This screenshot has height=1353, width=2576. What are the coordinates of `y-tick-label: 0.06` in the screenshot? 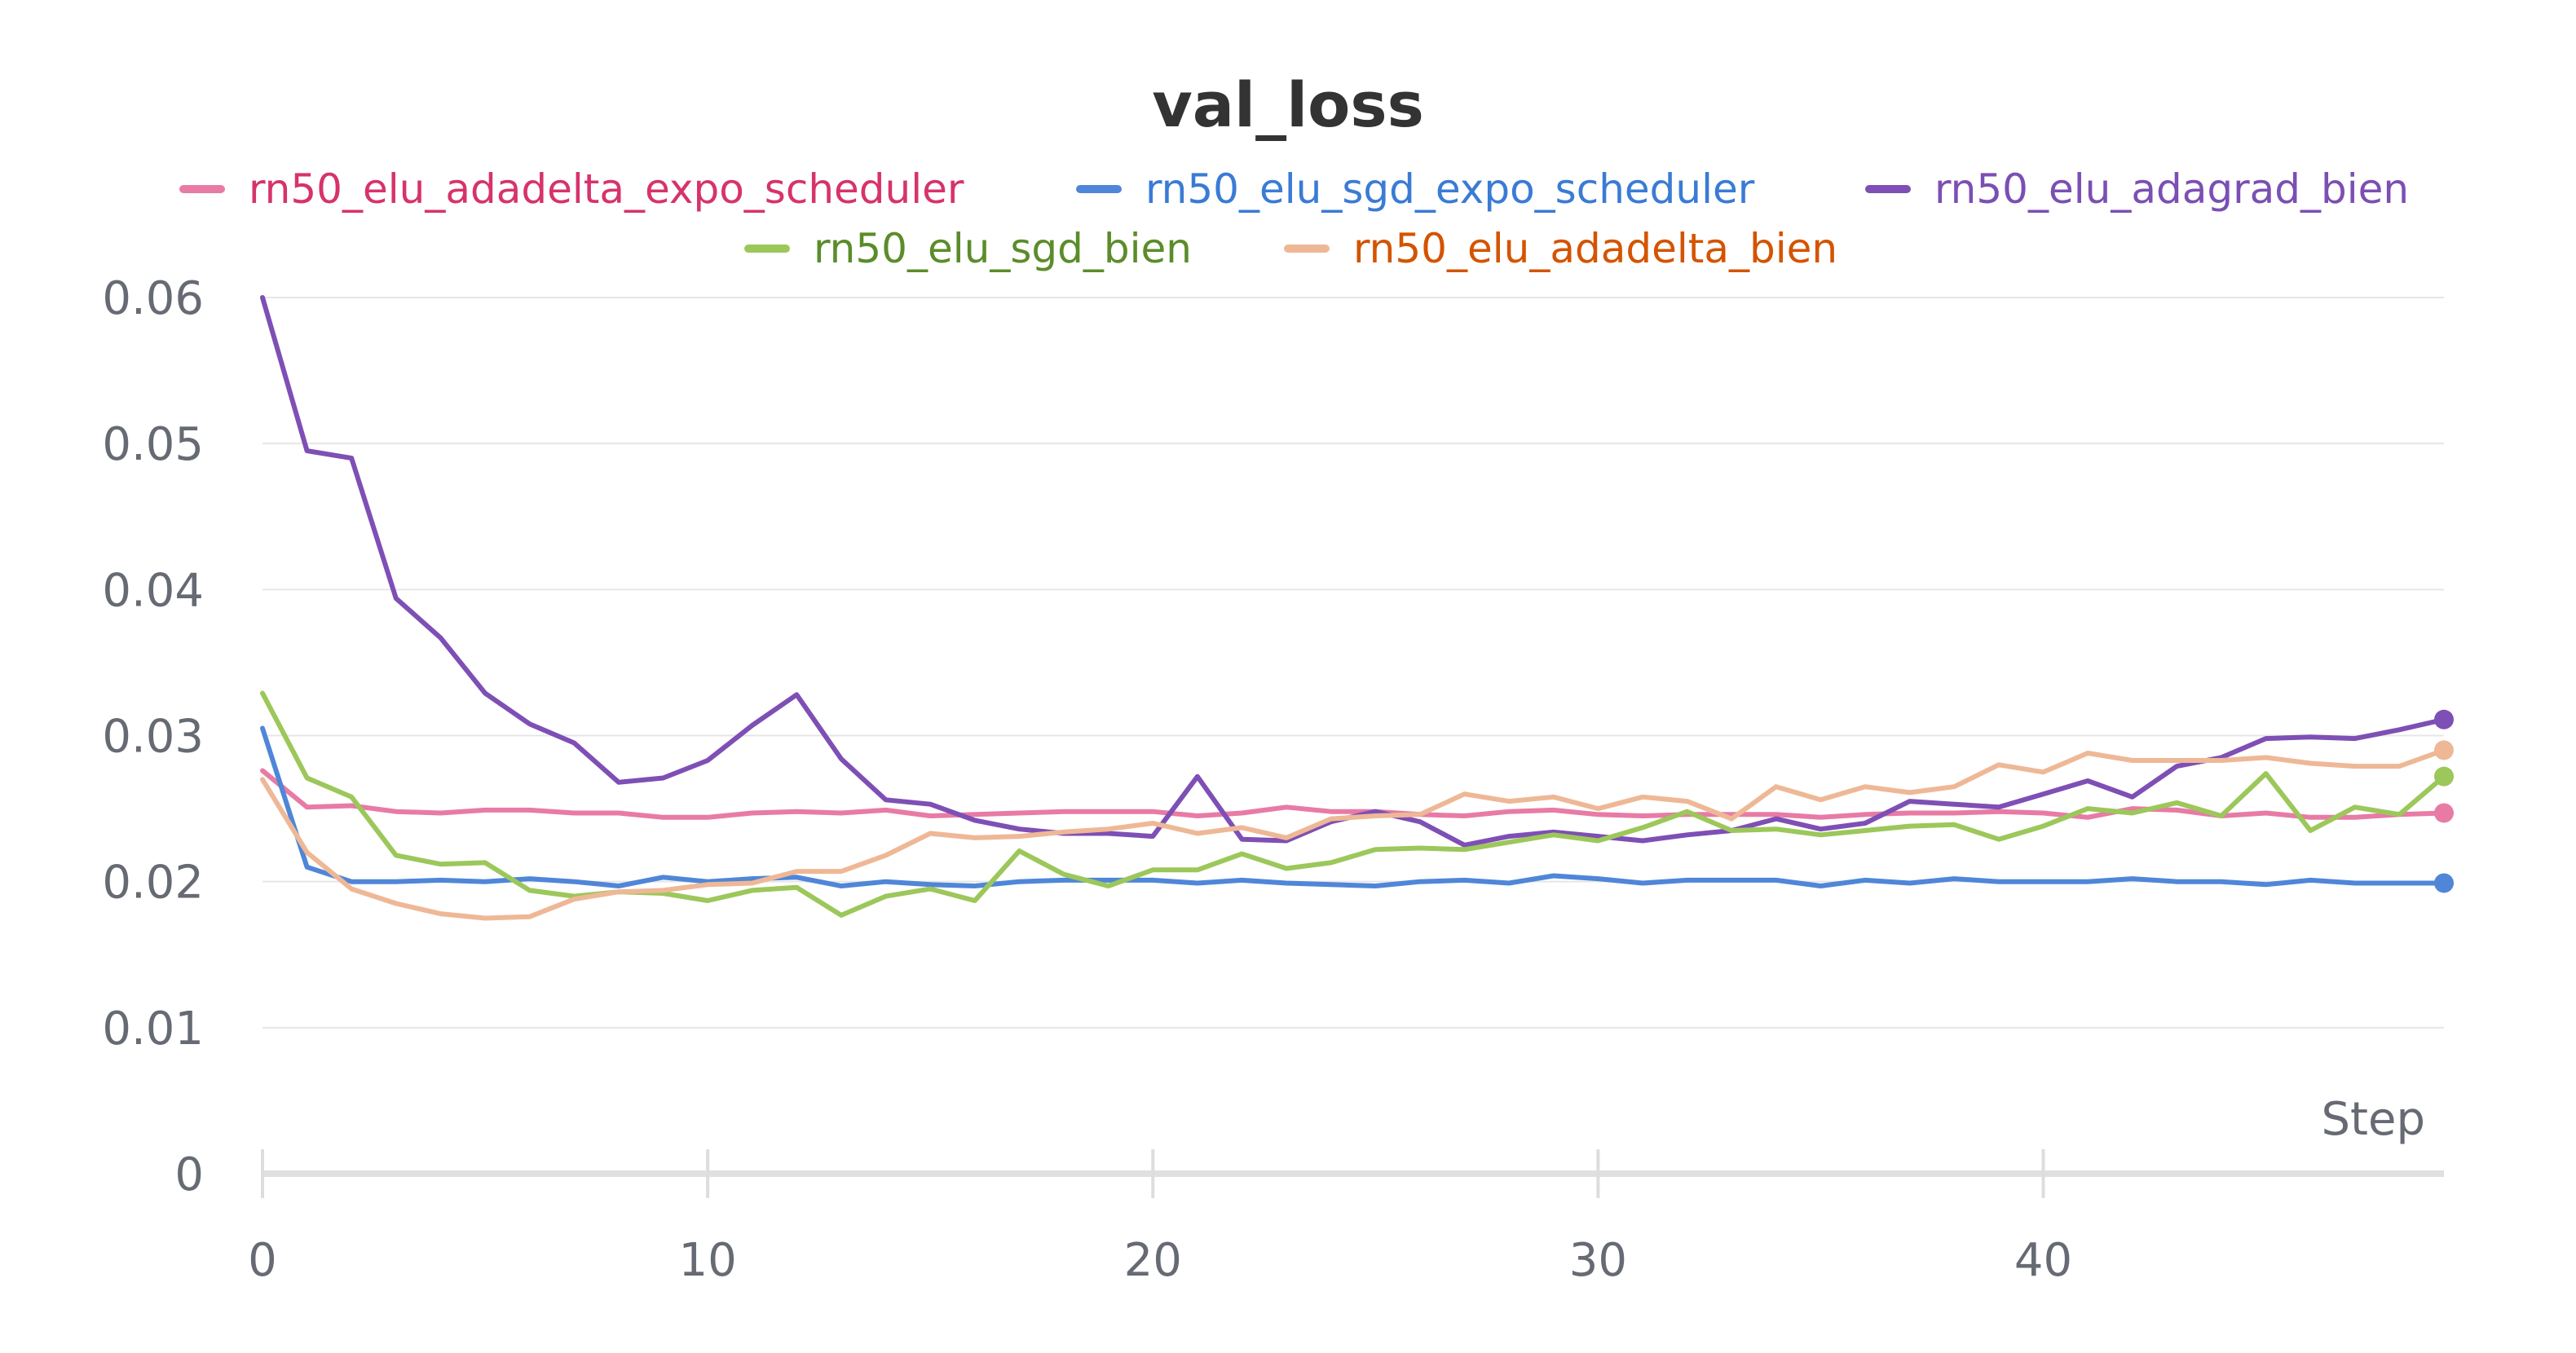 It's located at (153, 298).